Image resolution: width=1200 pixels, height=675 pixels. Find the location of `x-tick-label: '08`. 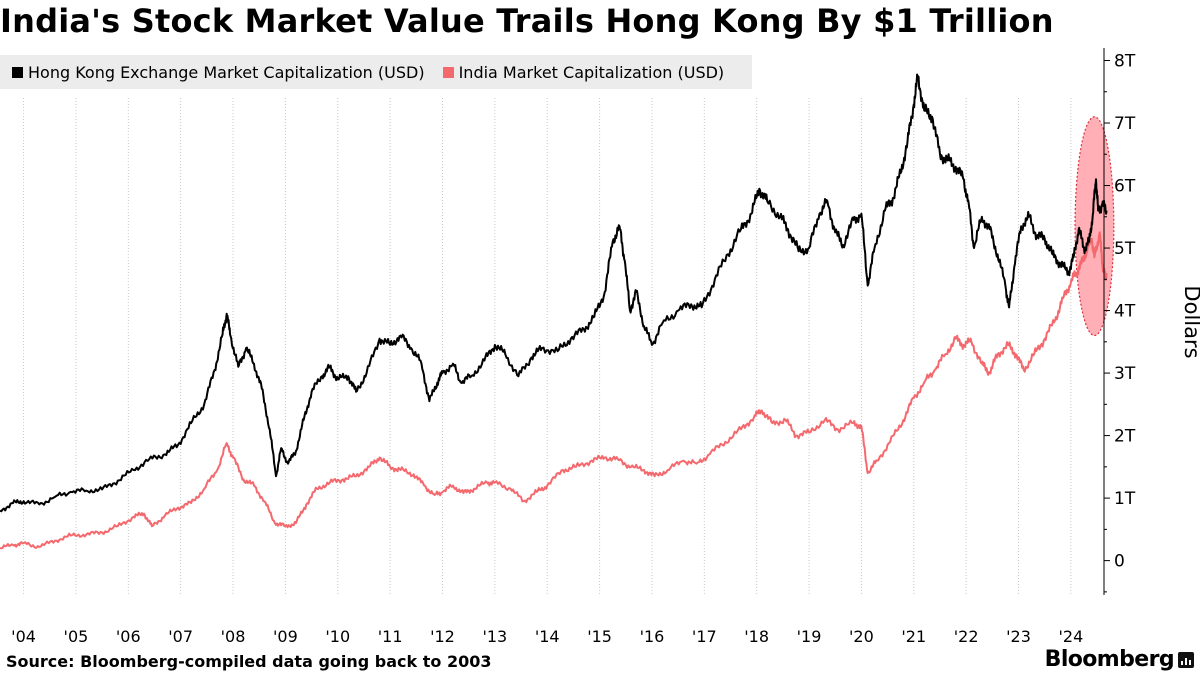

x-tick-label: '08 is located at coordinates (233, 636).